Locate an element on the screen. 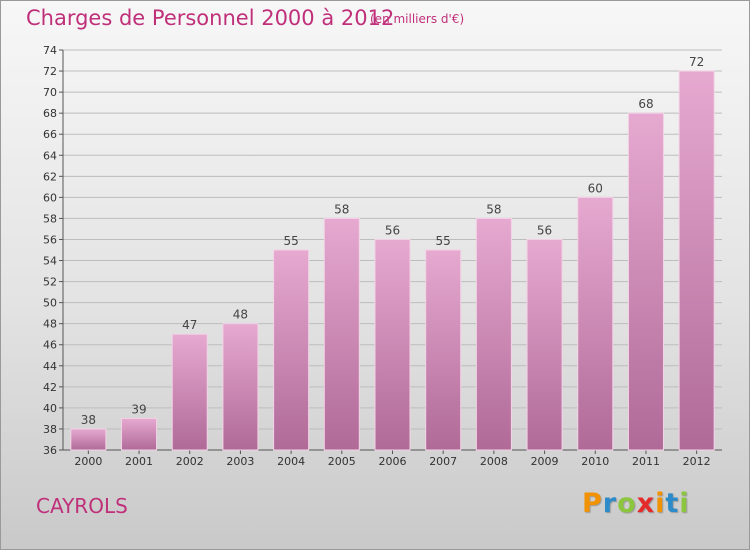 This screenshot has width=750, height=550. y-tick-label: 62 is located at coordinates (50, 176).